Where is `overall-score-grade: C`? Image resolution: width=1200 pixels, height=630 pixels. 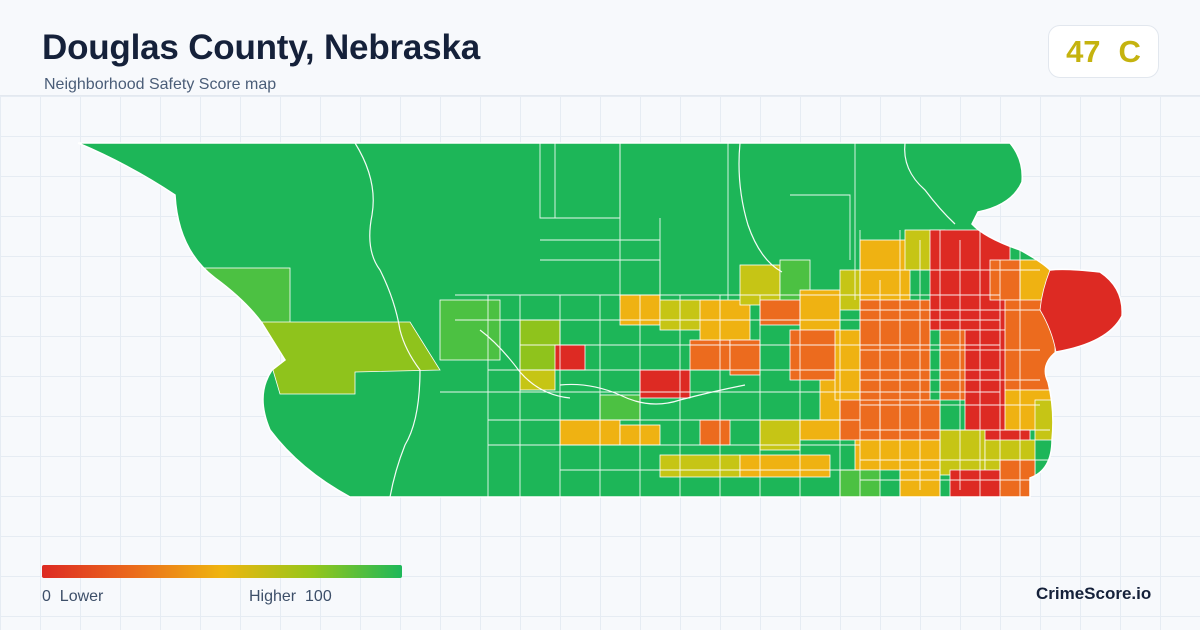
overall-score-grade: C is located at coordinates (1129, 51).